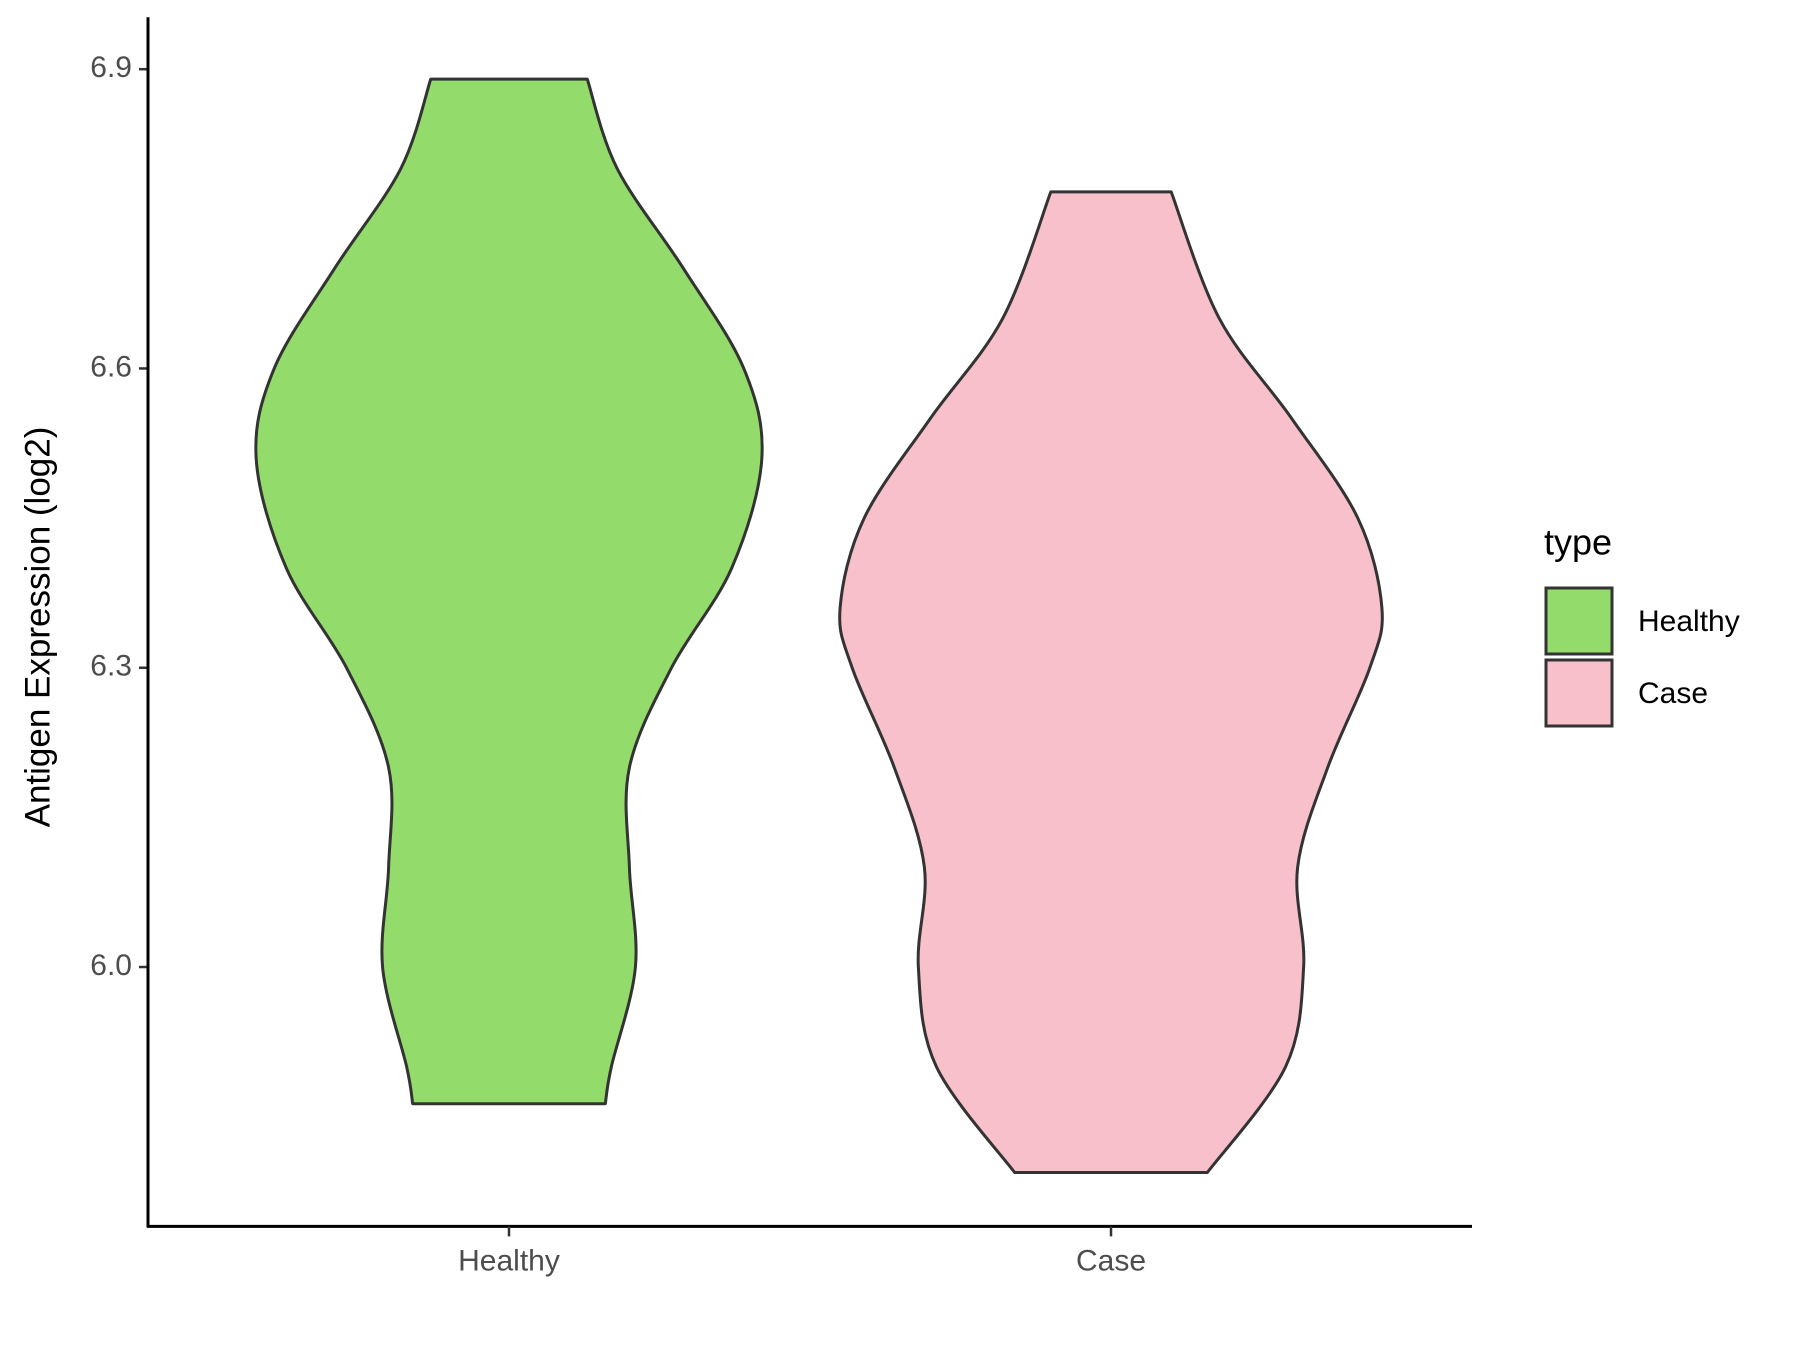 This screenshot has height=1350, width=1800. What do you see at coordinates (111, 366) in the screenshot?
I see `y-tick-label: 6.6` at bounding box center [111, 366].